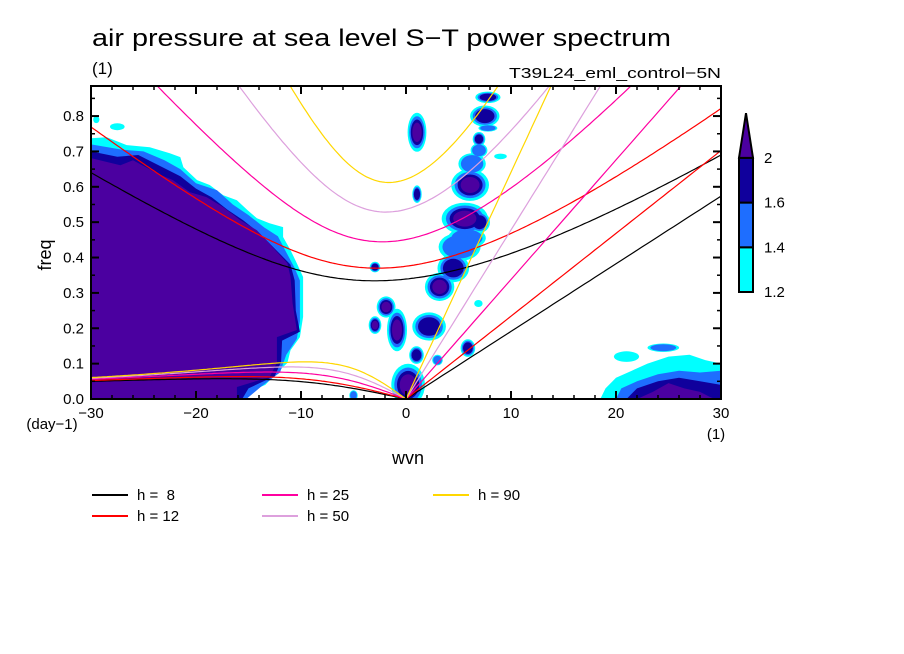 Image resolution: width=904 pixels, height=654 pixels. What do you see at coordinates (133, 495) in the screenshot?
I see `legend-item: h = 8` at bounding box center [133, 495].